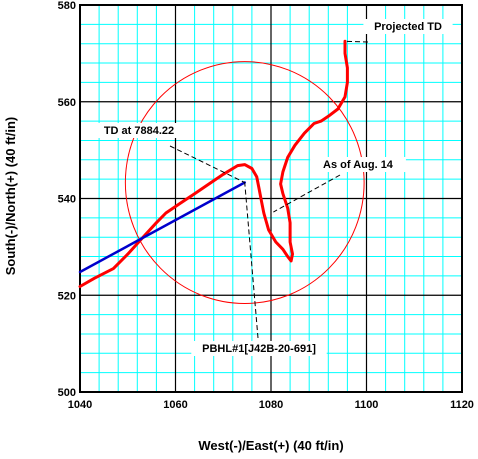 The width and height of the screenshot is (478, 459). Describe the element at coordinates (162, 227) in the screenshot. I see `planned-line` at that location.